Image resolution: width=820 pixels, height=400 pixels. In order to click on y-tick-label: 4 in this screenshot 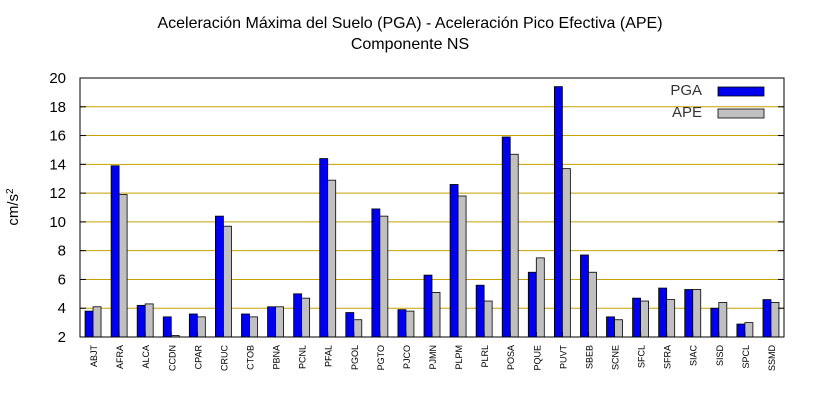, I will do `click(62, 308)`.